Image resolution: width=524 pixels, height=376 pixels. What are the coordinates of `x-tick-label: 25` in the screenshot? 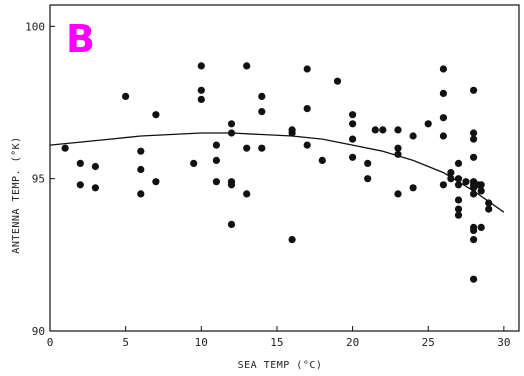 It's located at (428, 342).